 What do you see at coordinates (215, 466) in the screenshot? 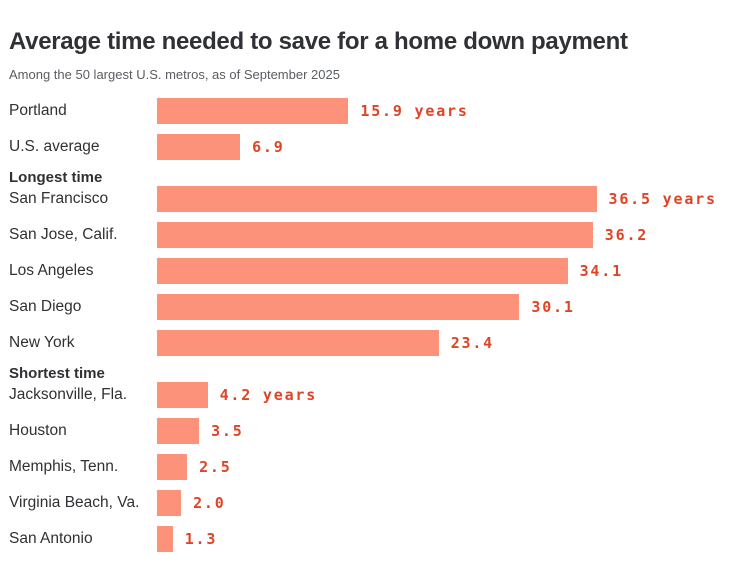
I see `value-label: 2.5` at bounding box center [215, 466].